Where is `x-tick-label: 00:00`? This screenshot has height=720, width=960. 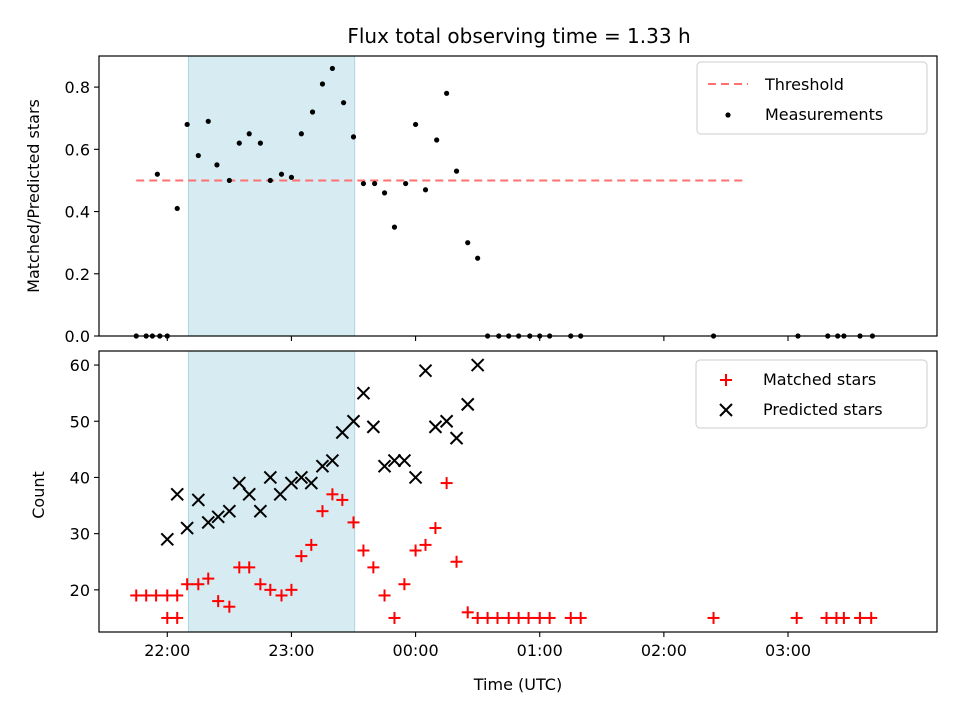
x-tick-label: 00:00 is located at coordinates (416, 650).